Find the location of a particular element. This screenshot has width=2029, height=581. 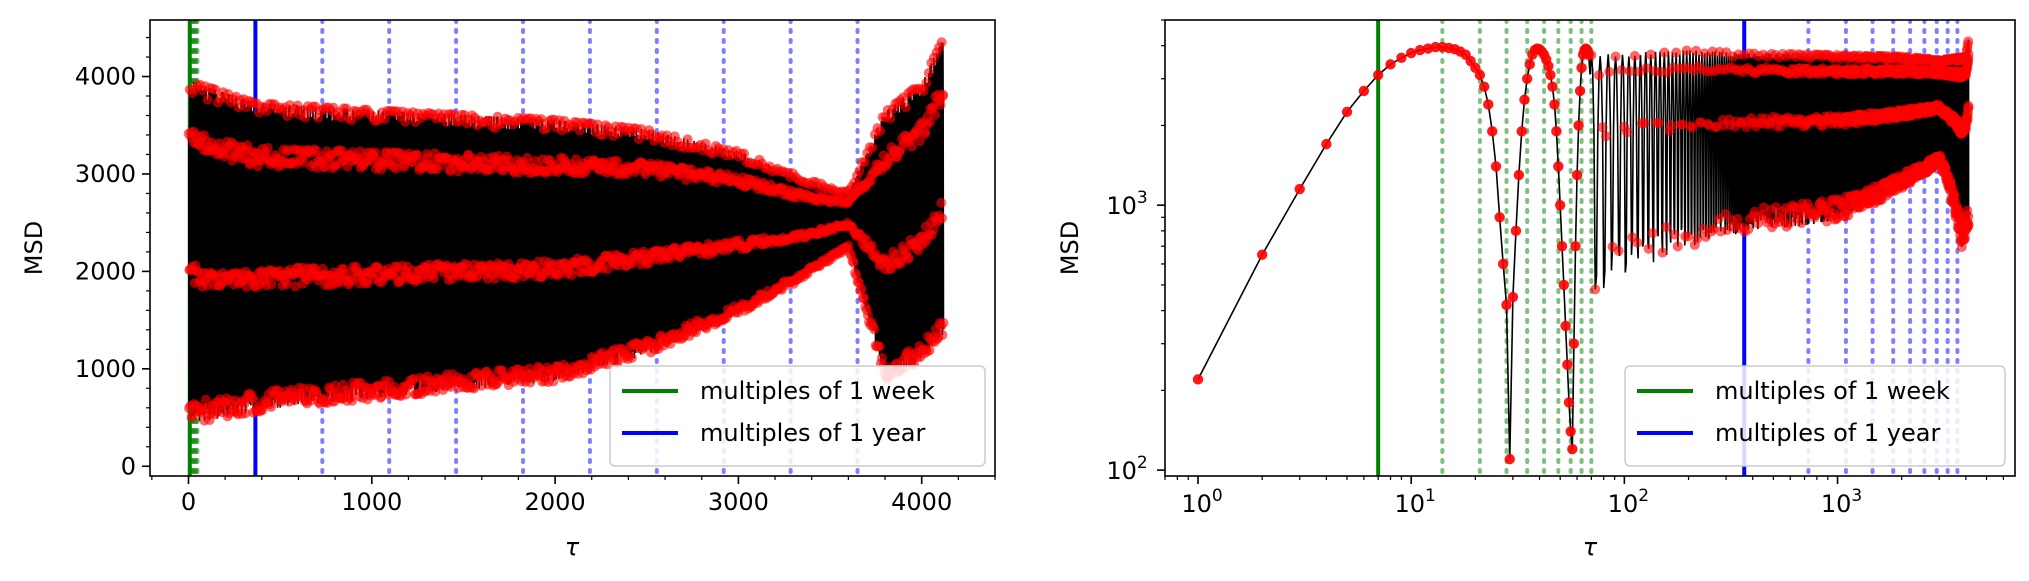

right-x-axis-ticks: 100 101 102 103 is located at coordinates (1584, 497).